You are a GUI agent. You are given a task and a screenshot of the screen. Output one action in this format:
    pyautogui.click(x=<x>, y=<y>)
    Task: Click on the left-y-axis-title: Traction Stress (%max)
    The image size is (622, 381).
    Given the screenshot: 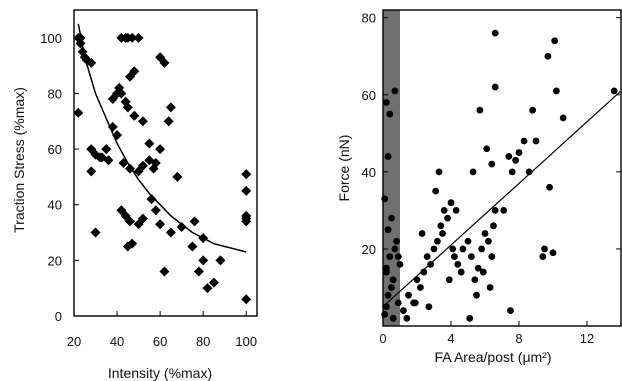 What is the action you would take?
    pyautogui.click(x=19, y=160)
    